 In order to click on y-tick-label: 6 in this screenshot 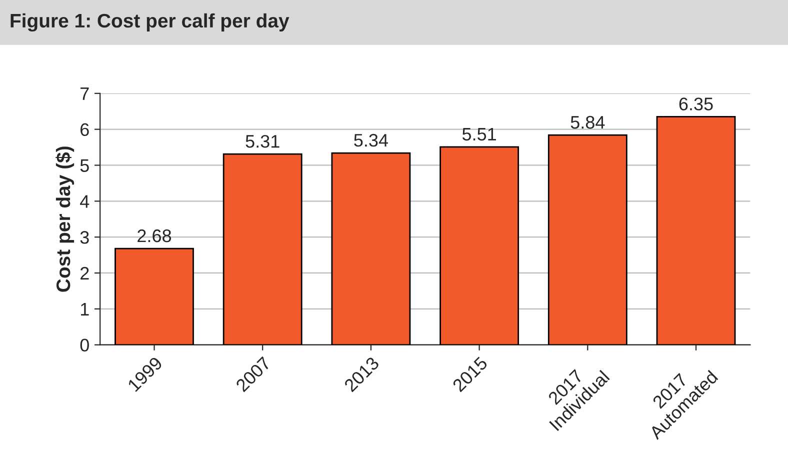, I will do `click(84, 129)`.